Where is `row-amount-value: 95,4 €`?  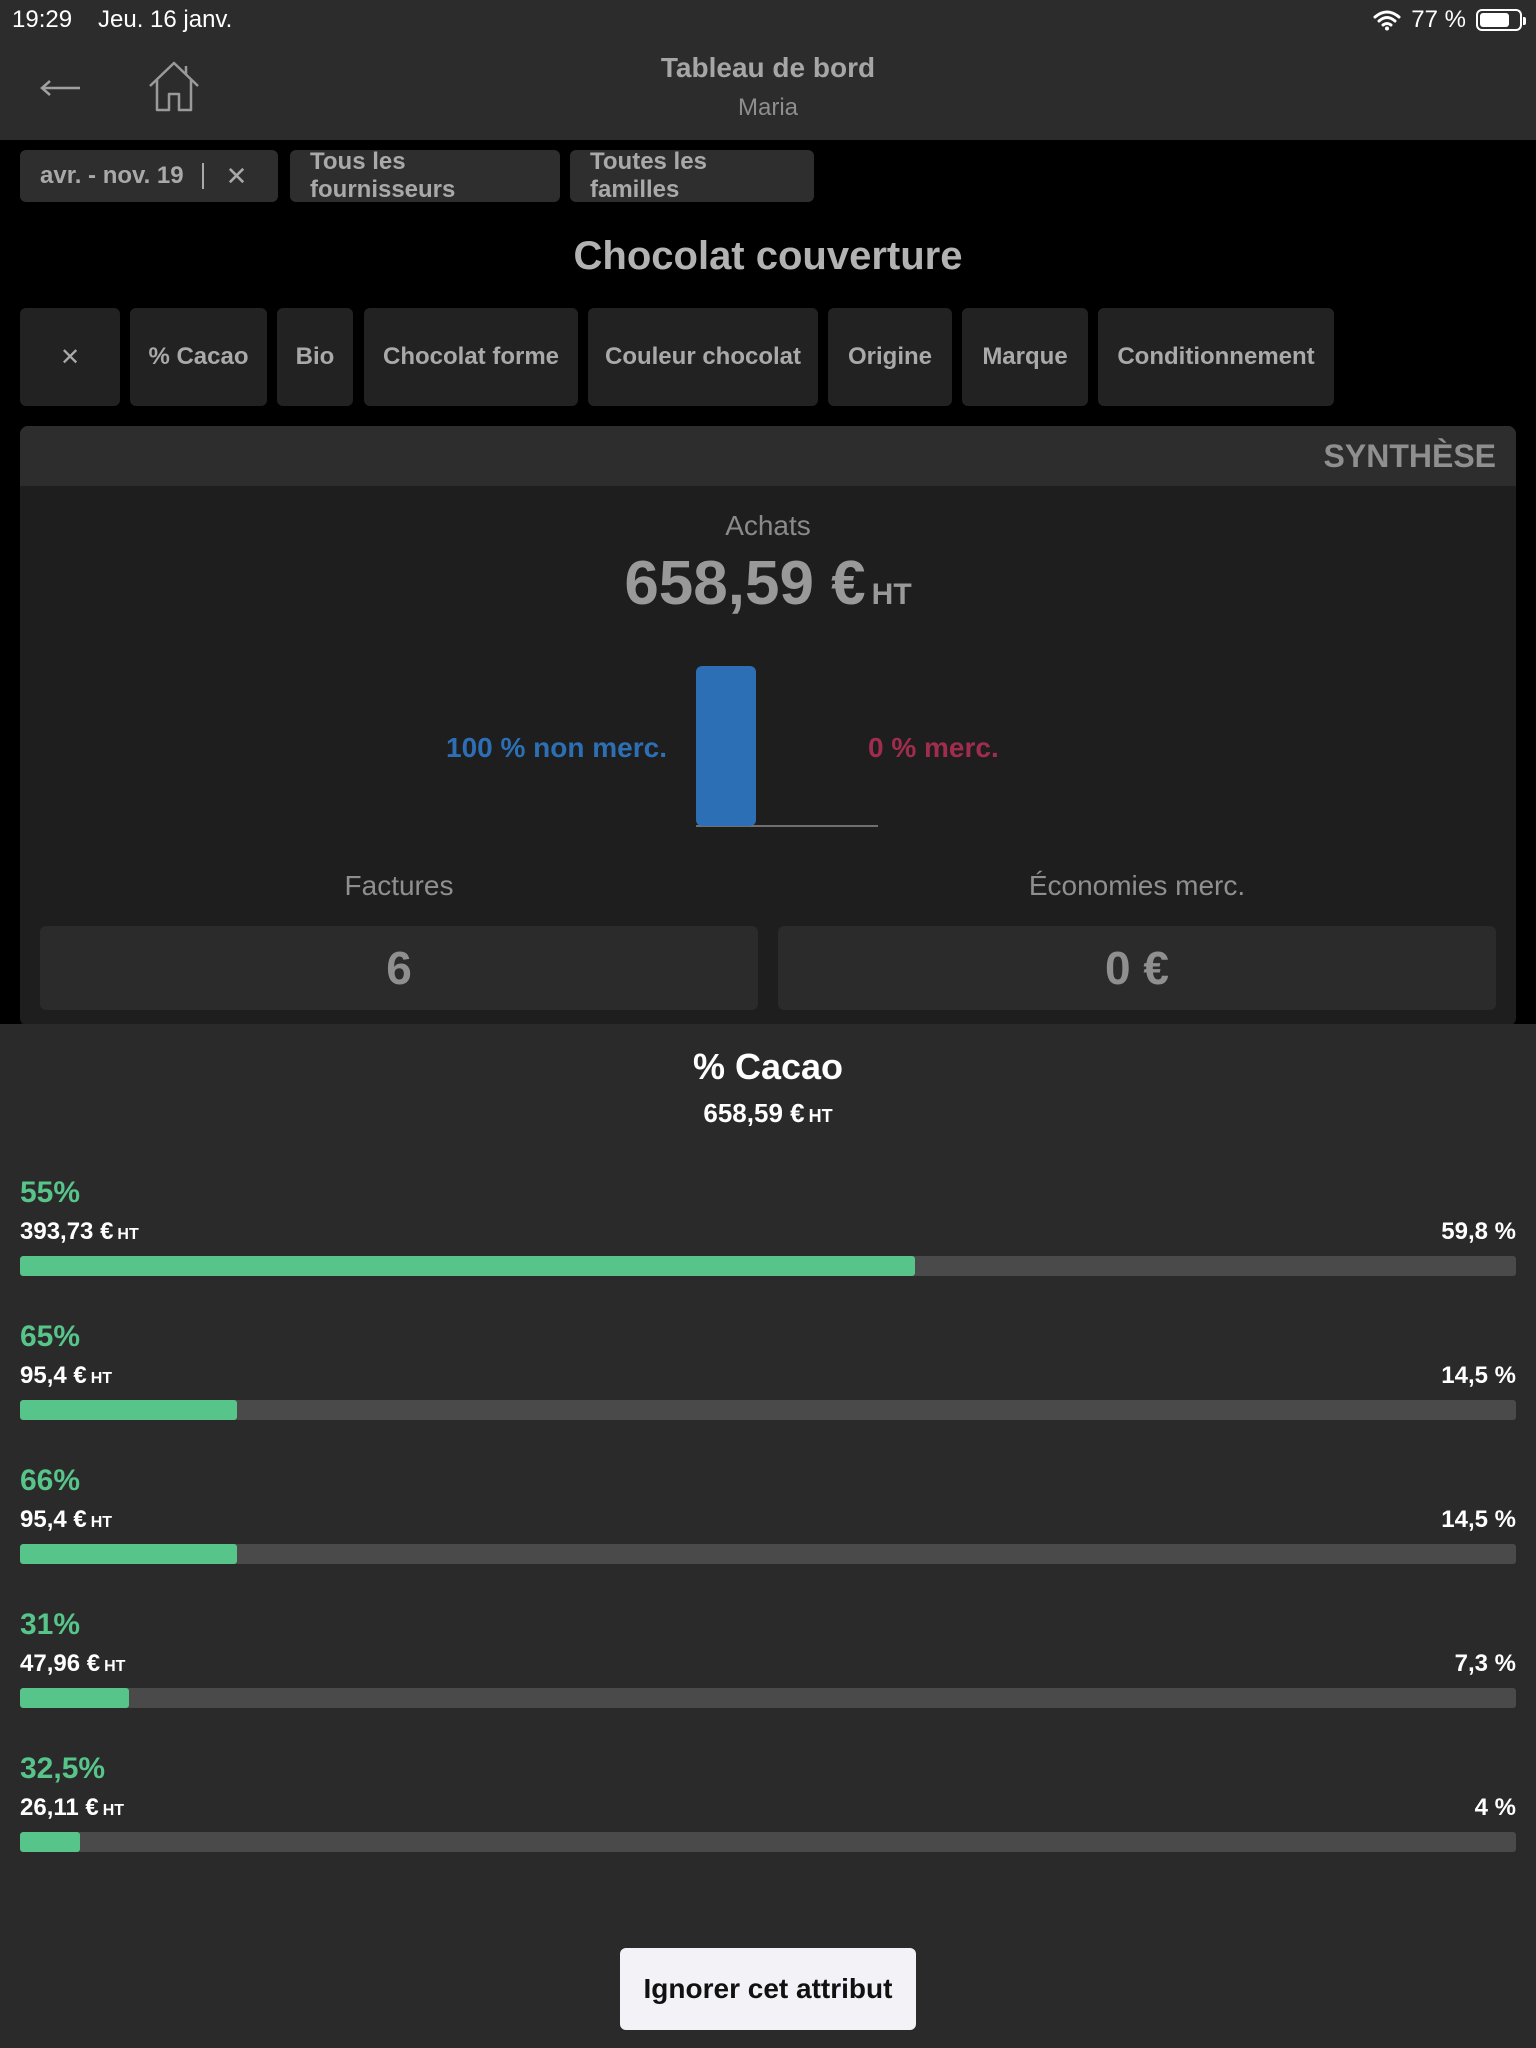
row-amount-value: 95,4 € is located at coordinates (53, 1375).